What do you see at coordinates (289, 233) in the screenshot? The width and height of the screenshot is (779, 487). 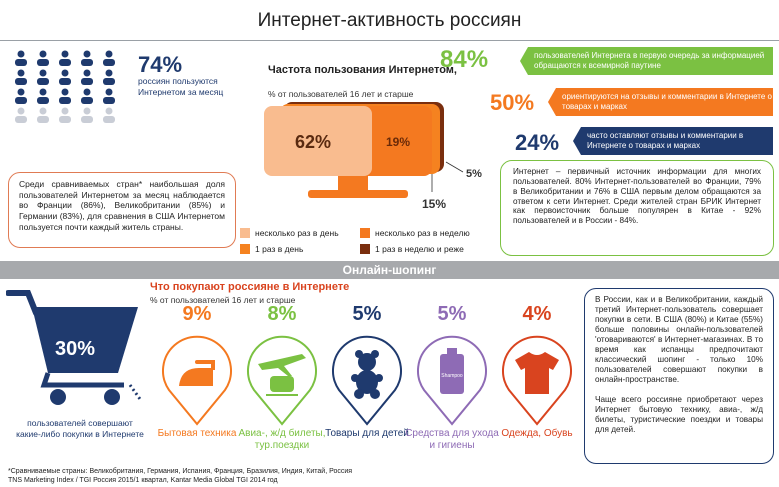 I see `legend-item: несколько раз в день` at bounding box center [289, 233].